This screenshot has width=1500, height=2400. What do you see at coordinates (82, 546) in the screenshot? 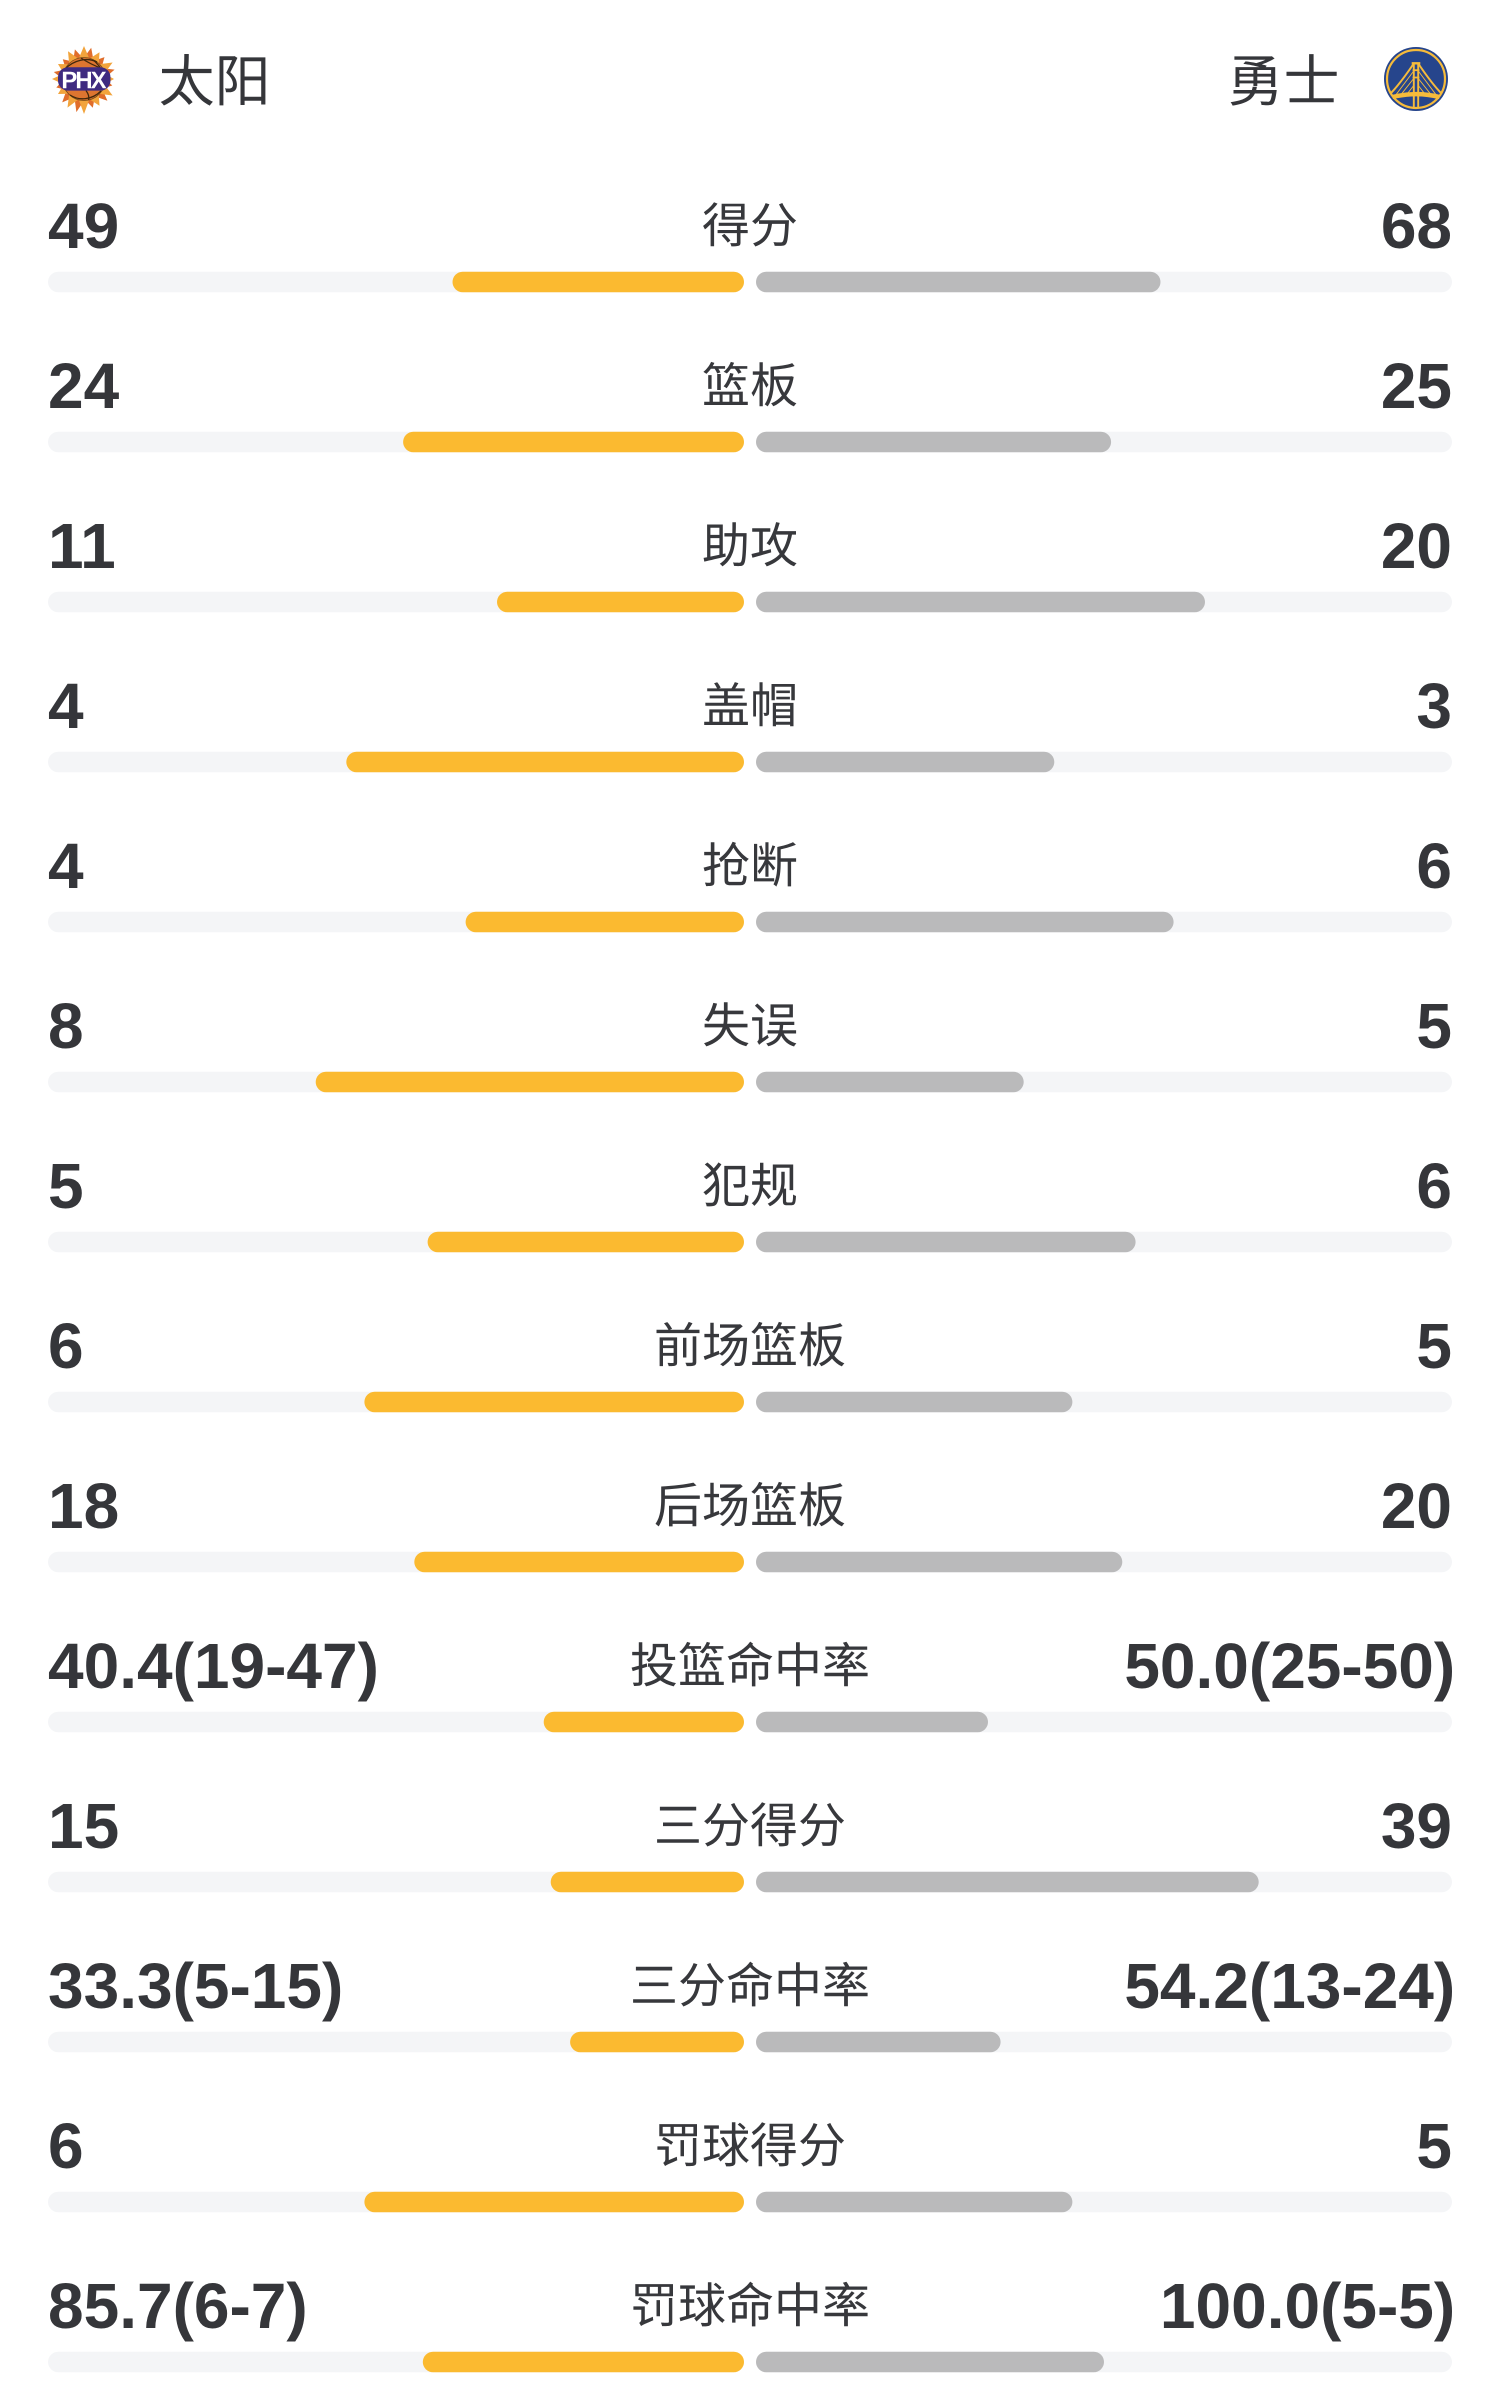
I see `svg-text: 11` at bounding box center [82, 546].